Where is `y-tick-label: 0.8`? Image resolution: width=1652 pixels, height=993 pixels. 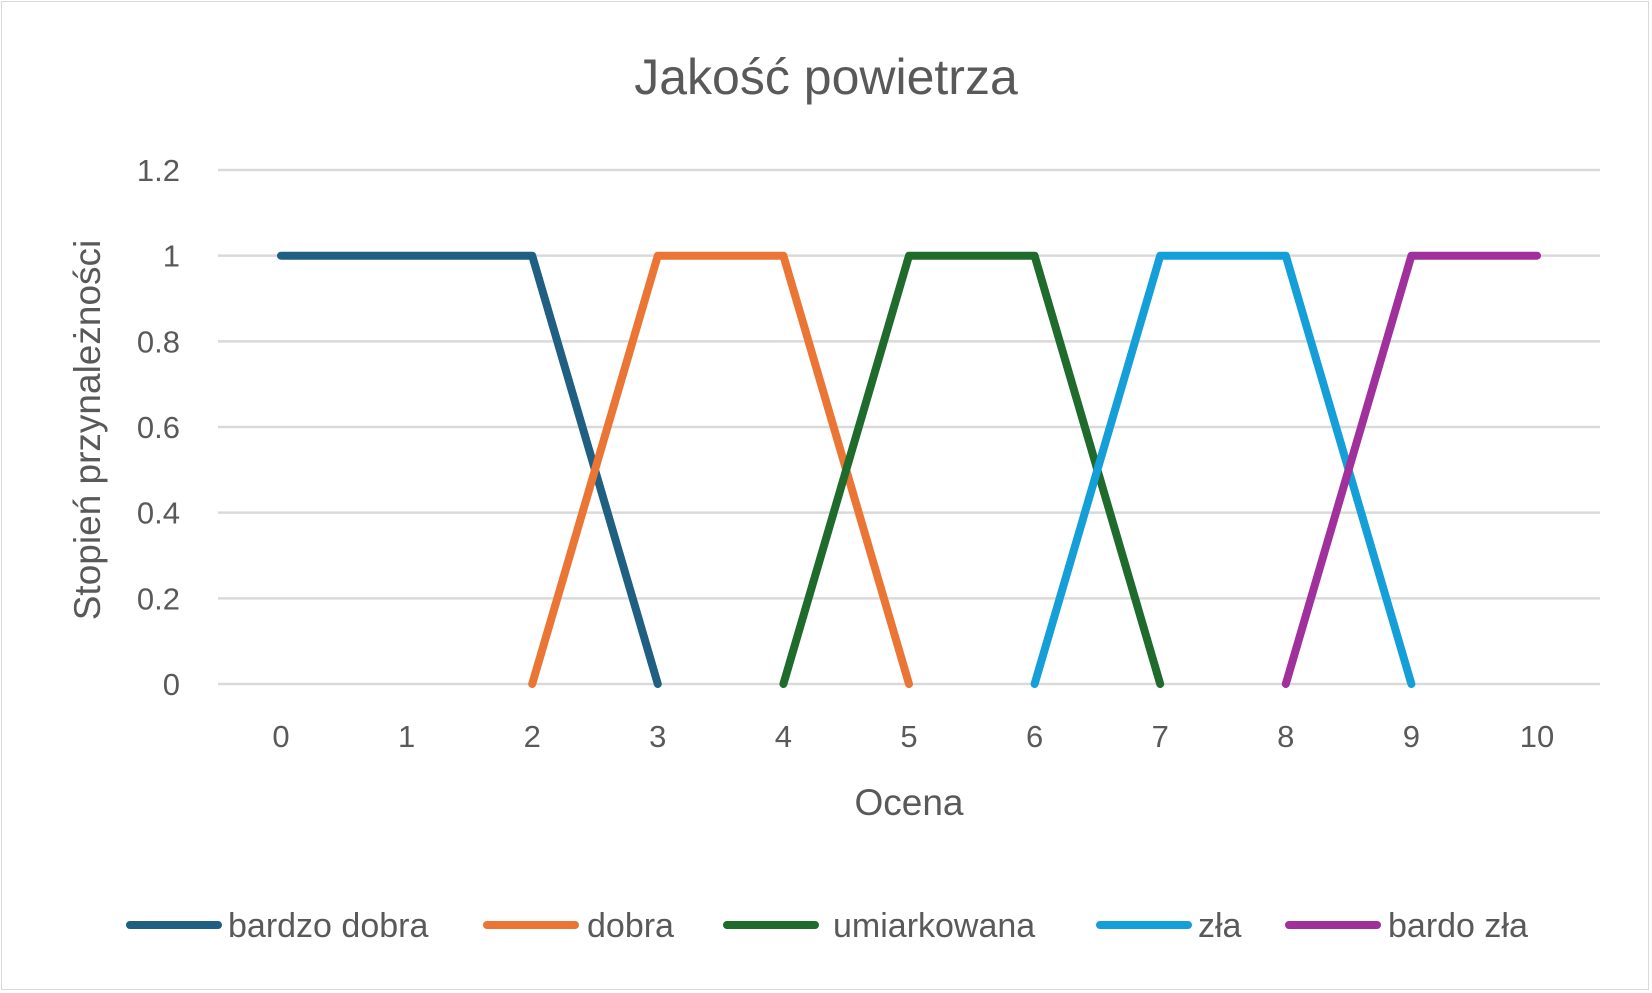
y-tick-label: 0.8 is located at coordinates (158, 341).